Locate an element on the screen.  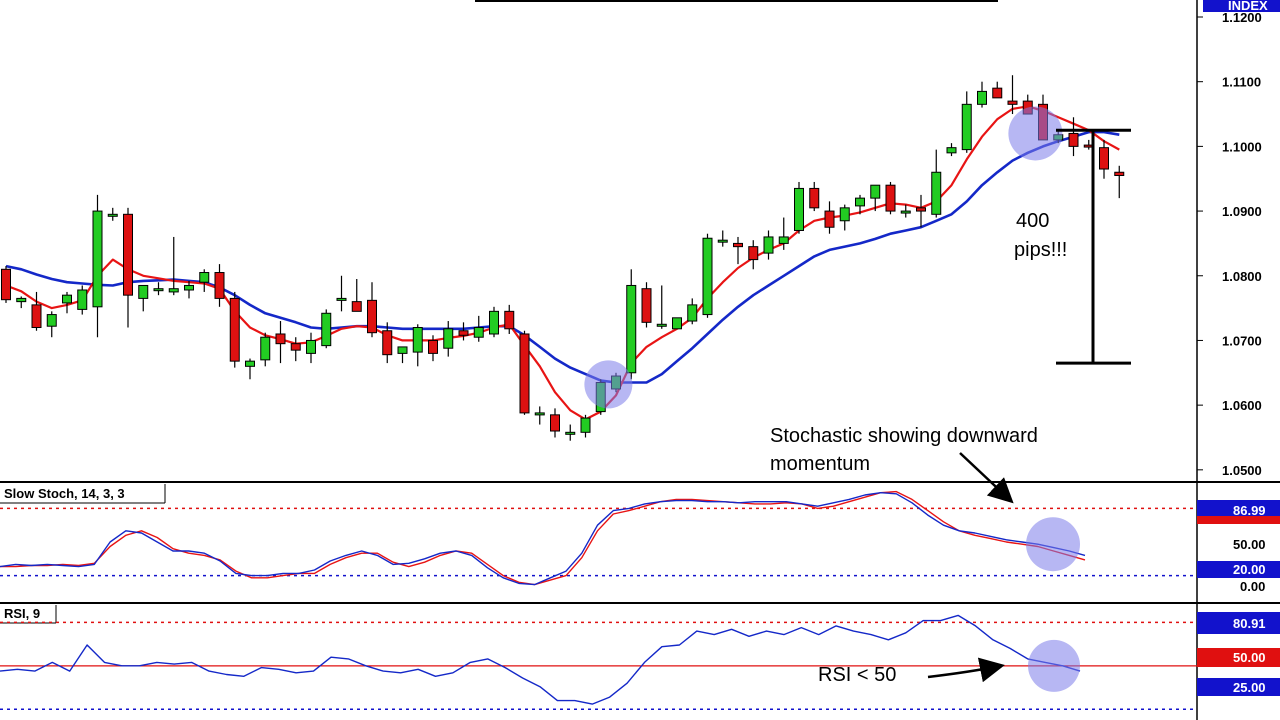
stoch-k-badge-value: 86.99 is located at coordinates (1249, 510).